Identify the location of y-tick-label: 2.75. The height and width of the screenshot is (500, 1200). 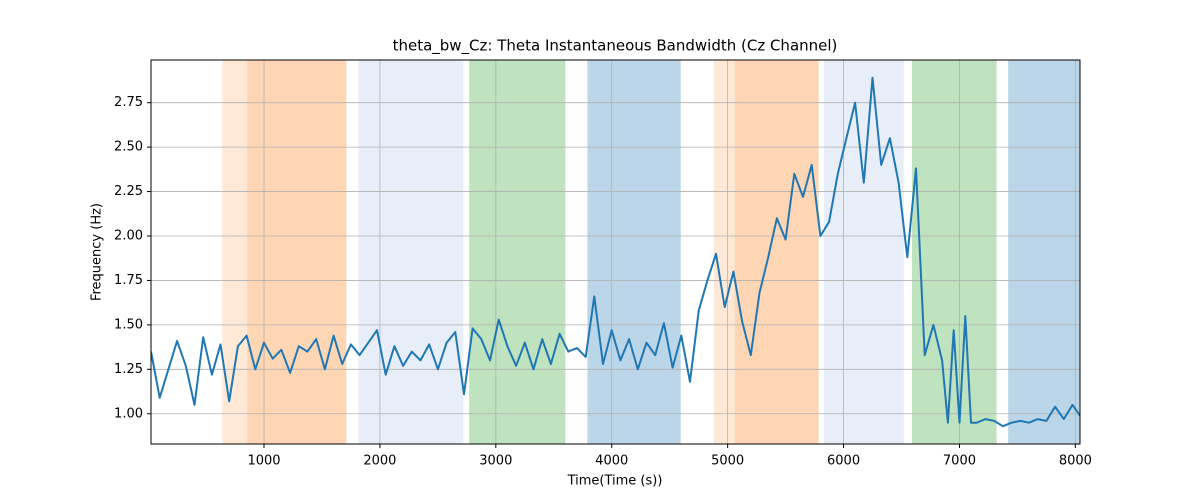
(128, 102).